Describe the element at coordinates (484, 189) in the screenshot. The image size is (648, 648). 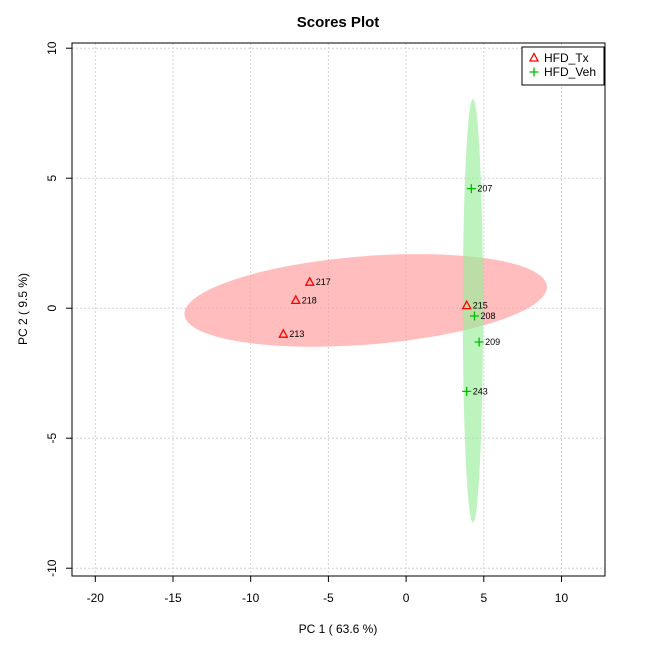
I see `point-label: 207` at that location.